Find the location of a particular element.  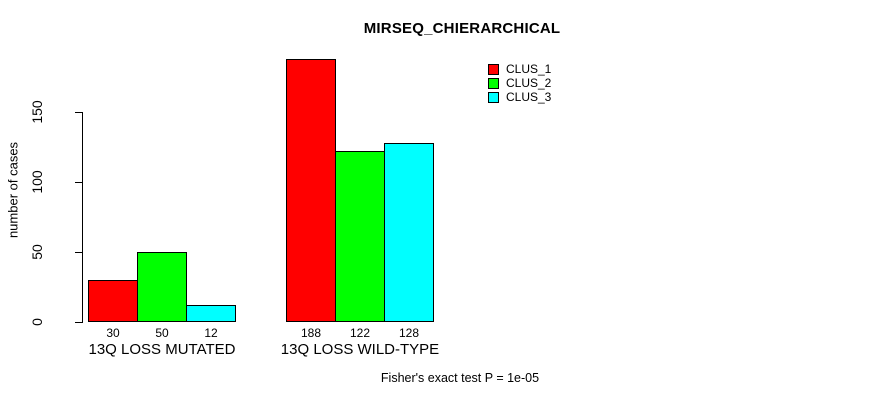

y-axis-line is located at coordinates (82, 217).